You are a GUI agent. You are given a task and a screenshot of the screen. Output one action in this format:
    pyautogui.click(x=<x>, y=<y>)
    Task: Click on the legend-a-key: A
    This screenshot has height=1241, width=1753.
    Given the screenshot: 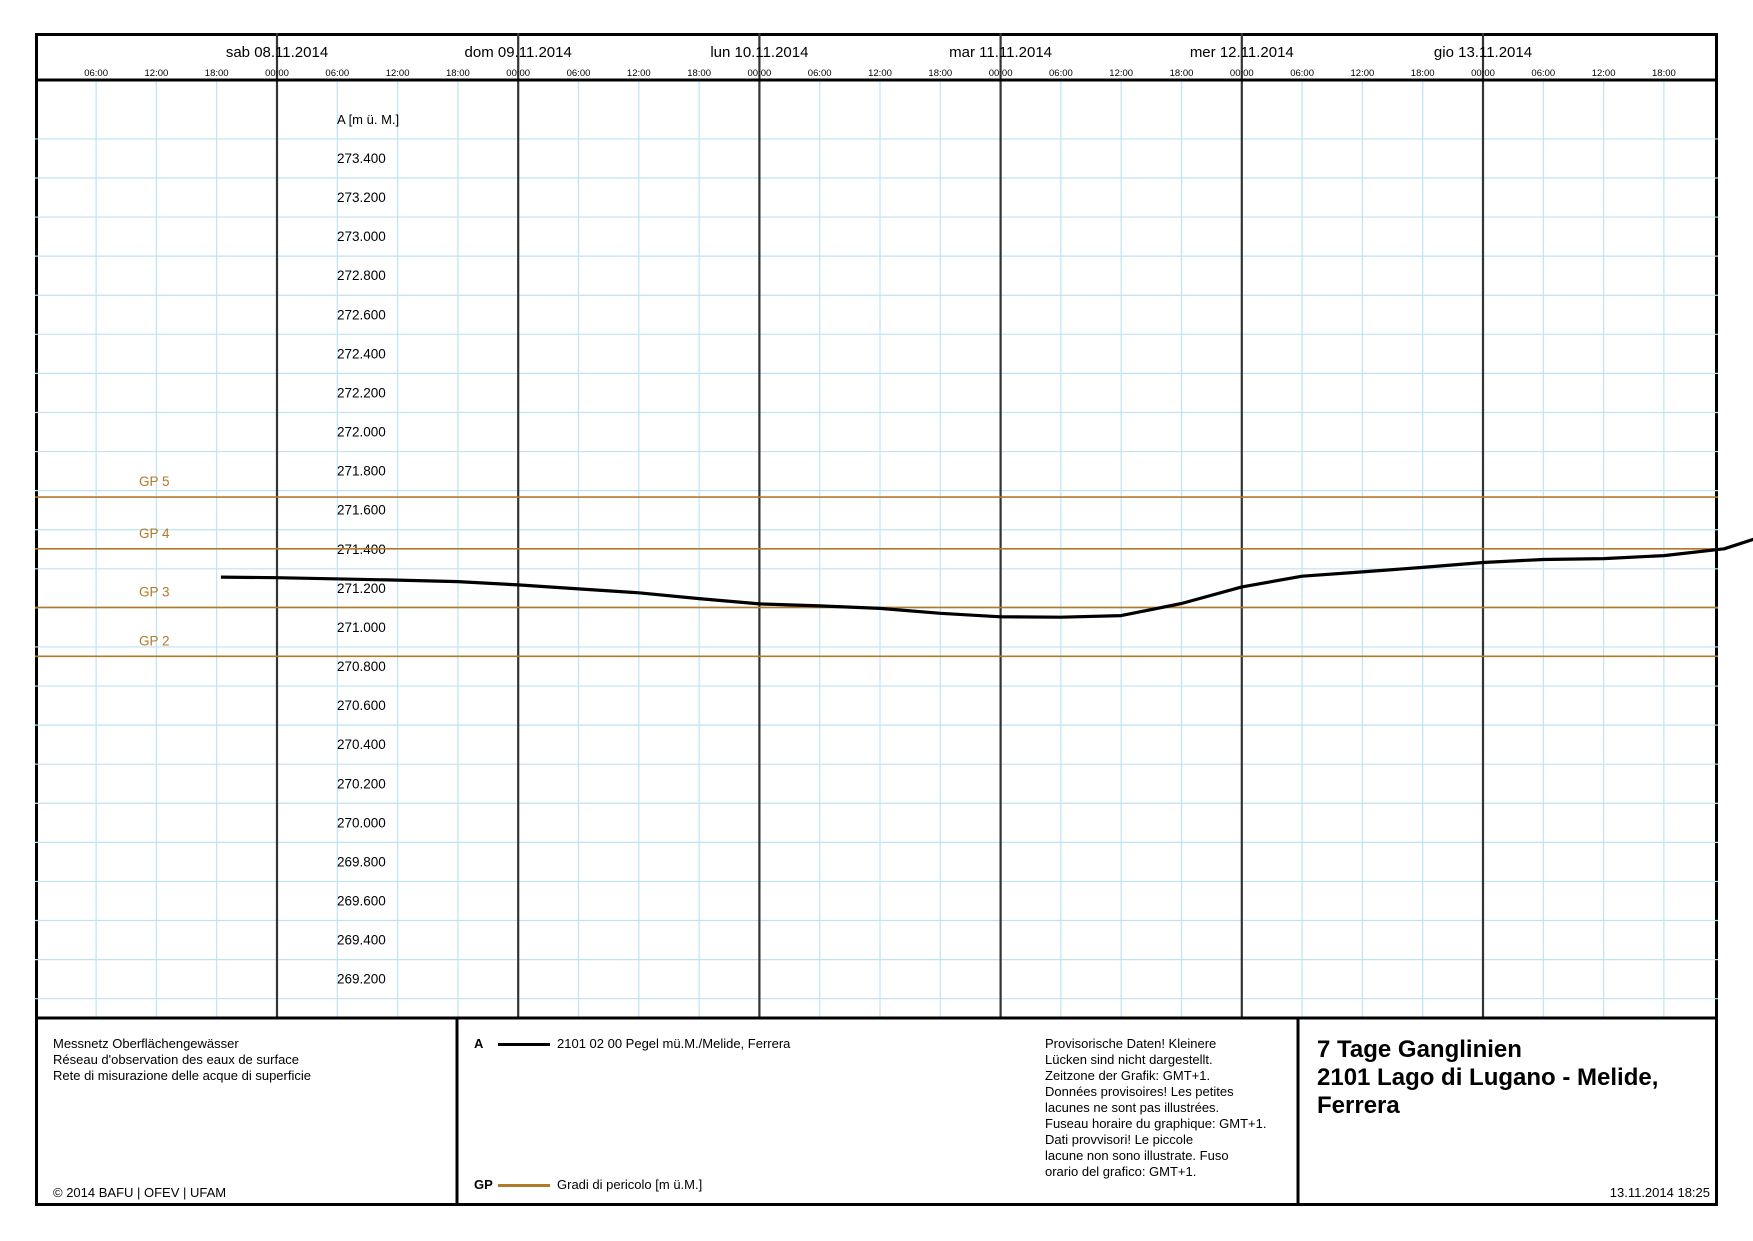 What is the action you would take?
    pyautogui.click(x=479, y=1043)
    